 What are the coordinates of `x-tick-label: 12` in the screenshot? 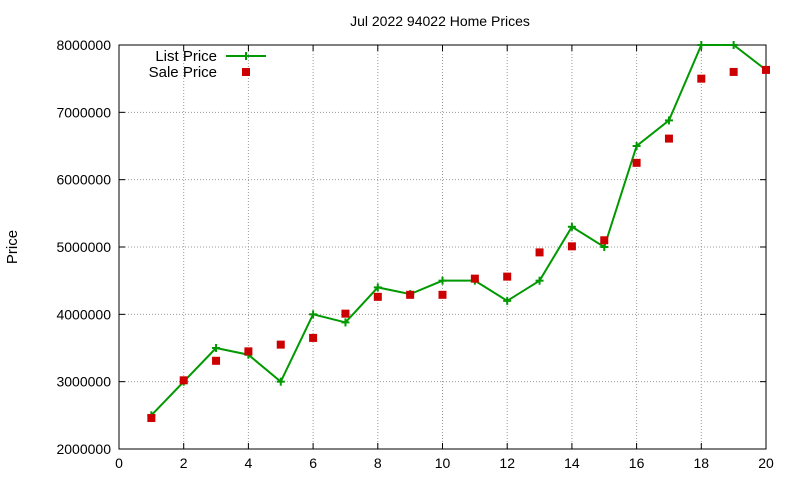 It's located at (507, 463).